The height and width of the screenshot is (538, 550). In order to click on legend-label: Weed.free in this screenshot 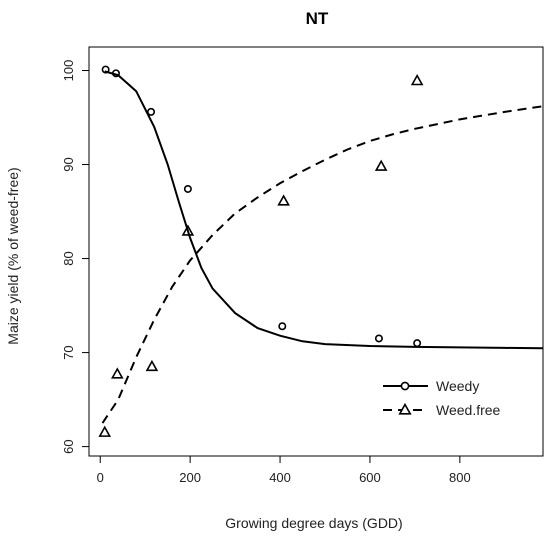, I will do `click(468, 410)`.